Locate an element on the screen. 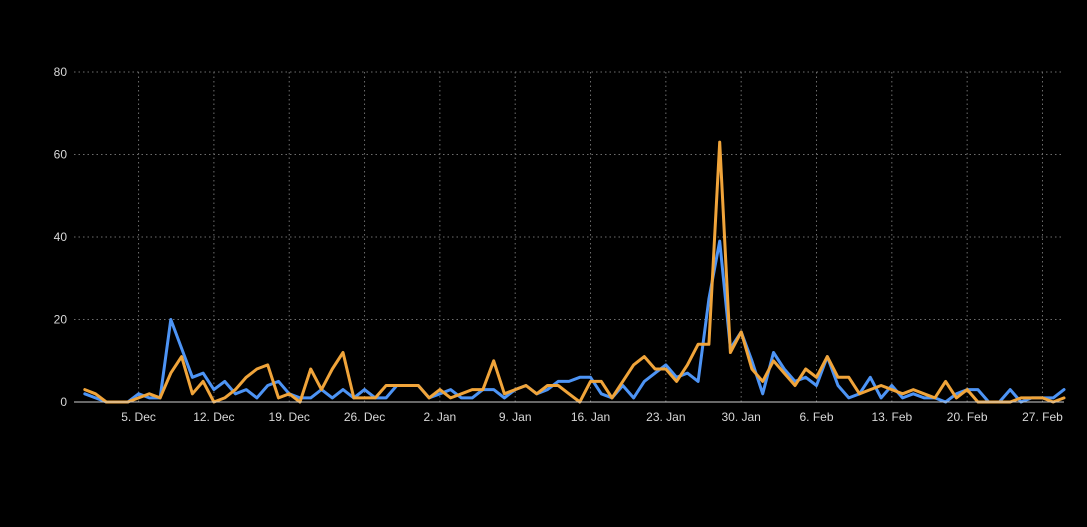 The image size is (1087, 527). x-tick-label: 27. Feb is located at coordinates (1042, 417).